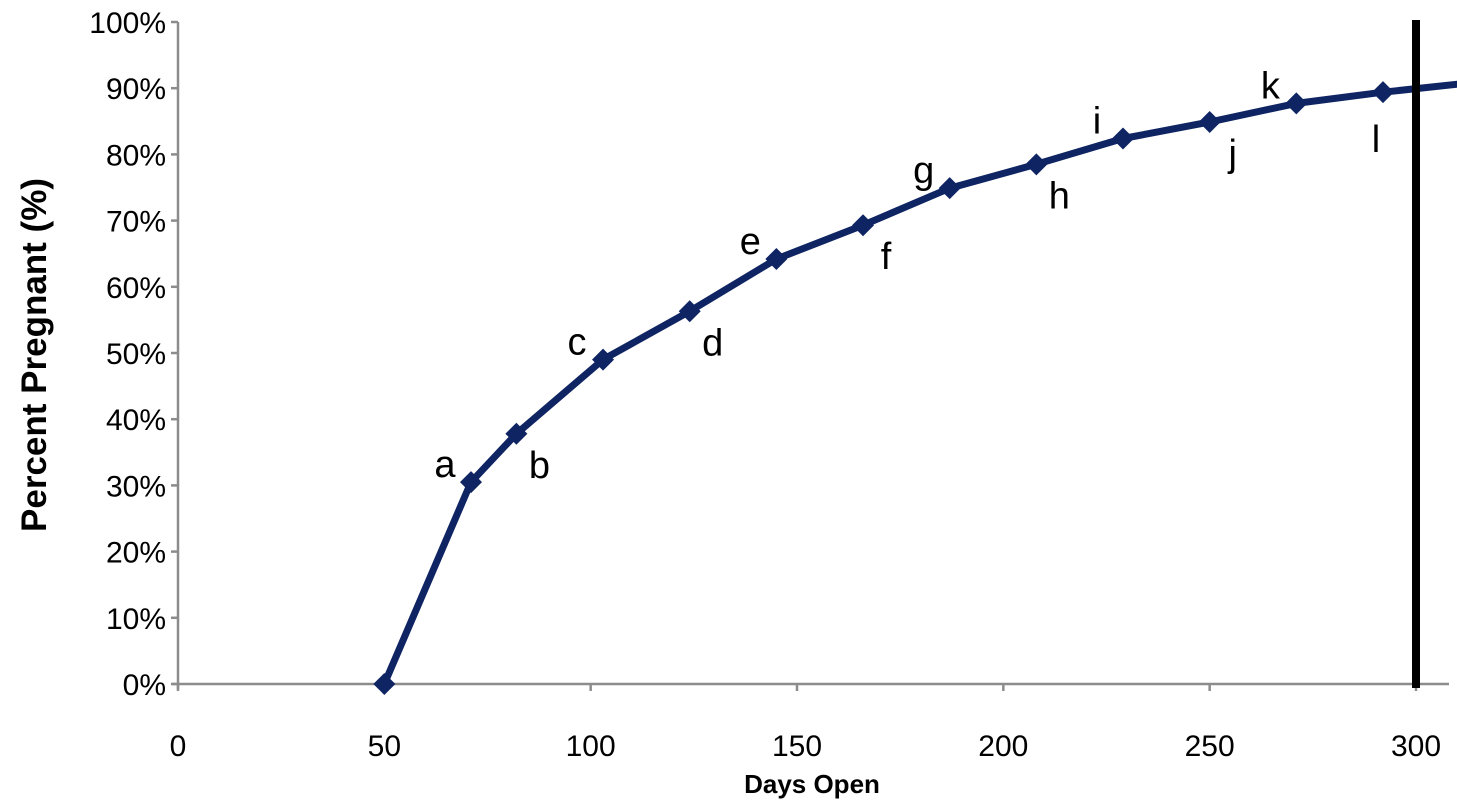 The width and height of the screenshot is (1457, 801). I want to click on point-label: i, so click(1097, 122).